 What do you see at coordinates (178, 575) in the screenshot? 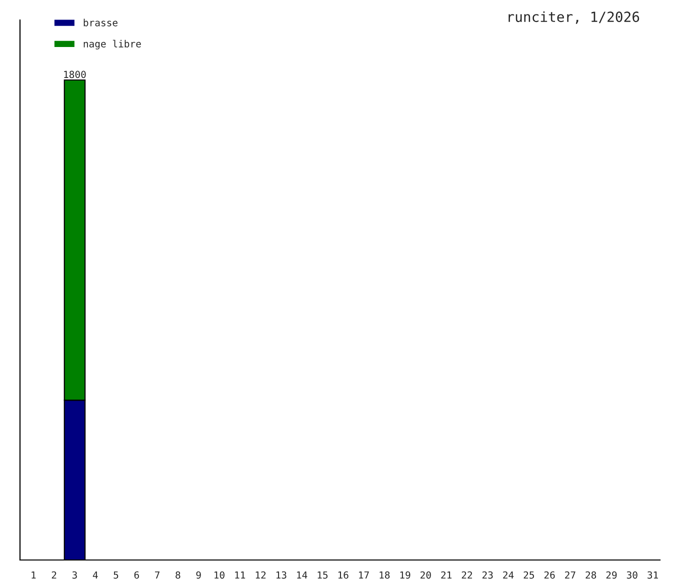
I see `x-tick-label: 8` at bounding box center [178, 575].